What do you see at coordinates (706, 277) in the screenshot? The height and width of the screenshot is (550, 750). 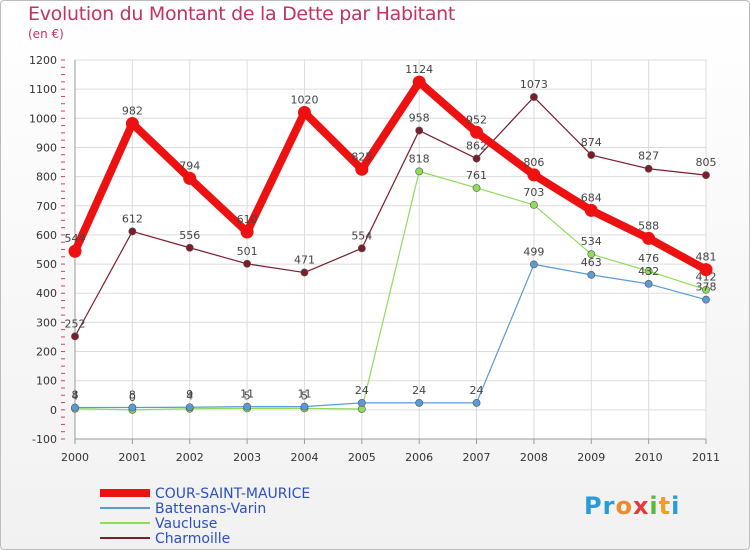 I see `data-label: 412` at bounding box center [706, 277].